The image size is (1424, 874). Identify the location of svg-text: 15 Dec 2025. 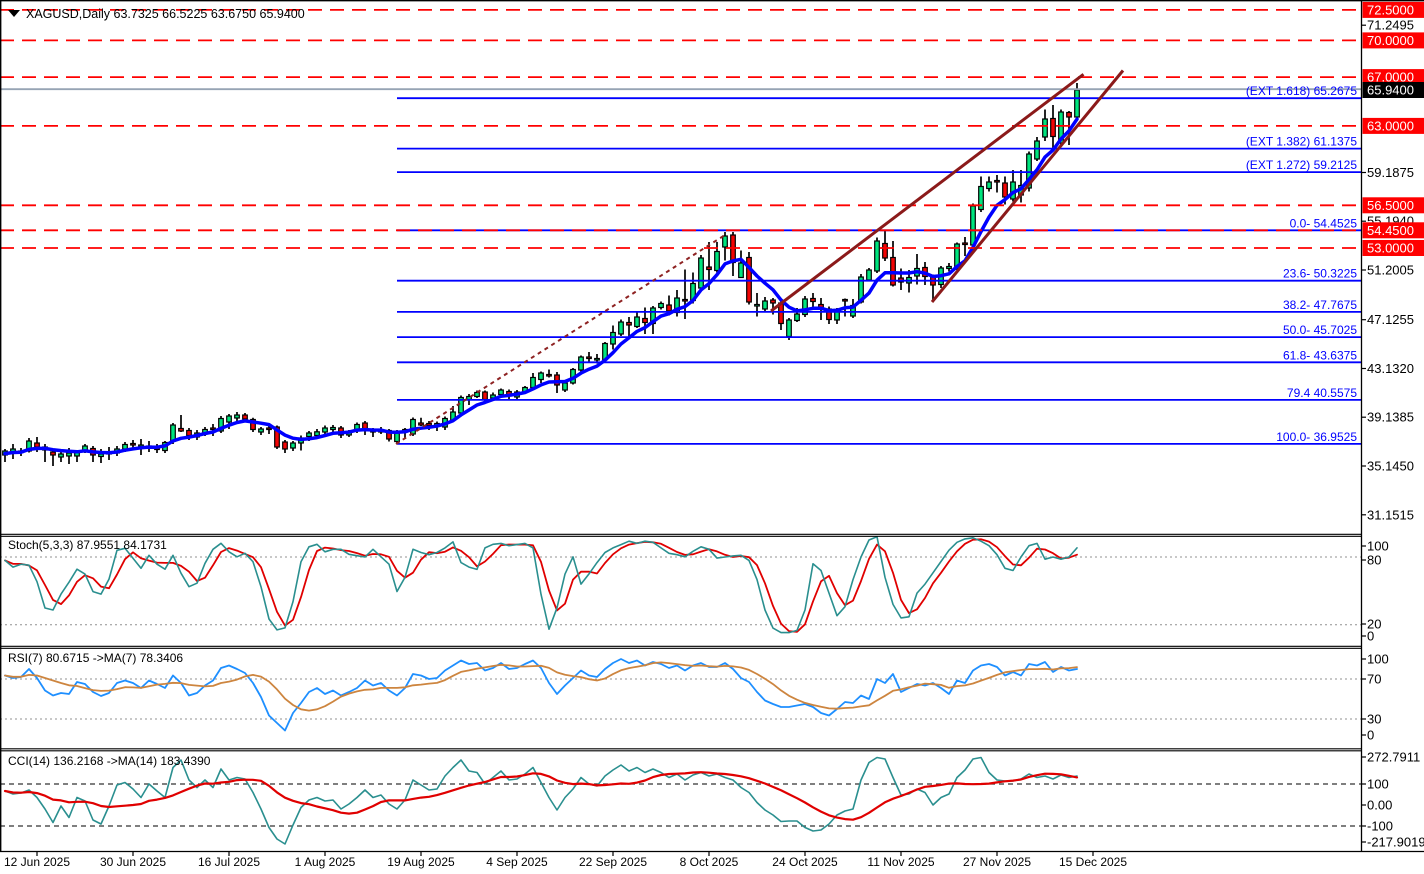
(1093, 862).